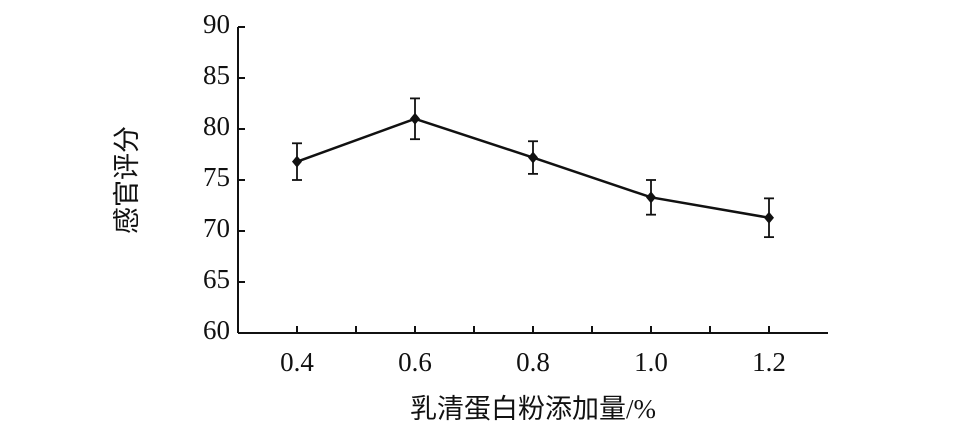 Image resolution: width=958 pixels, height=448 pixels. What do you see at coordinates (415, 362) in the screenshot?
I see `x-tick-label: 0.6` at bounding box center [415, 362].